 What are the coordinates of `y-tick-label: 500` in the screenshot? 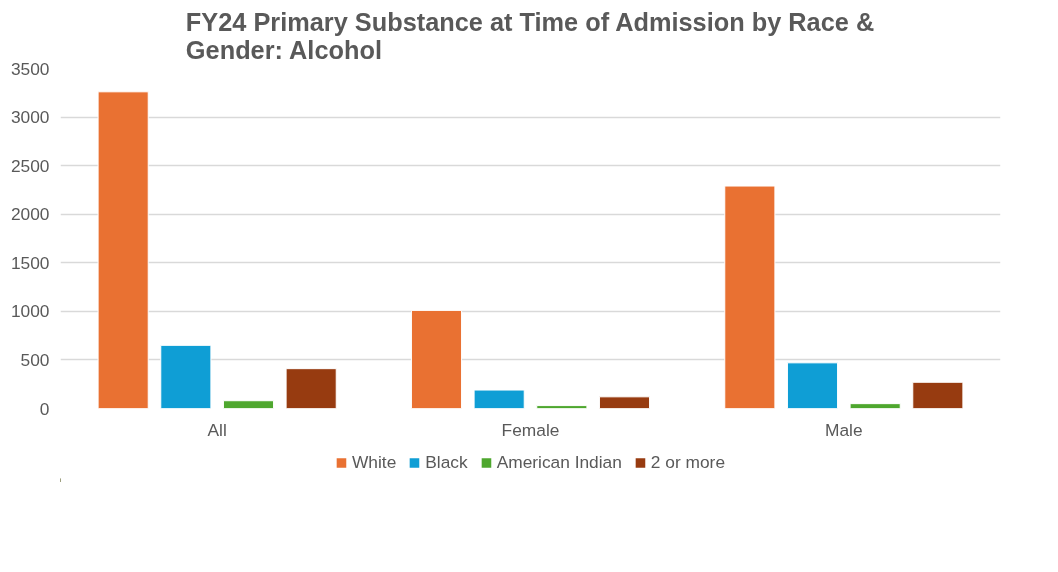 It's located at (35, 359).